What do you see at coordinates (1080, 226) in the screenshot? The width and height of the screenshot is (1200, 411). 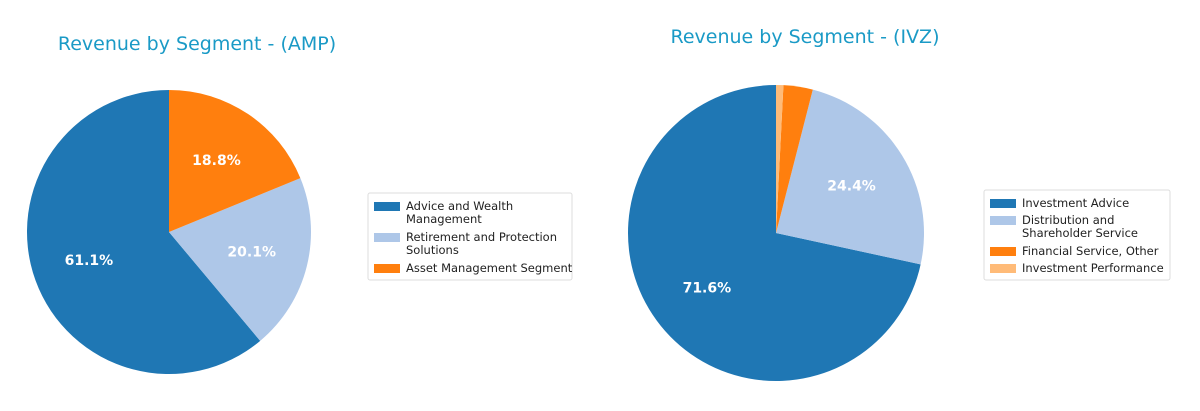 I see `legend-label: Distribution and Shareholder Service` at bounding box center [1080, 226].